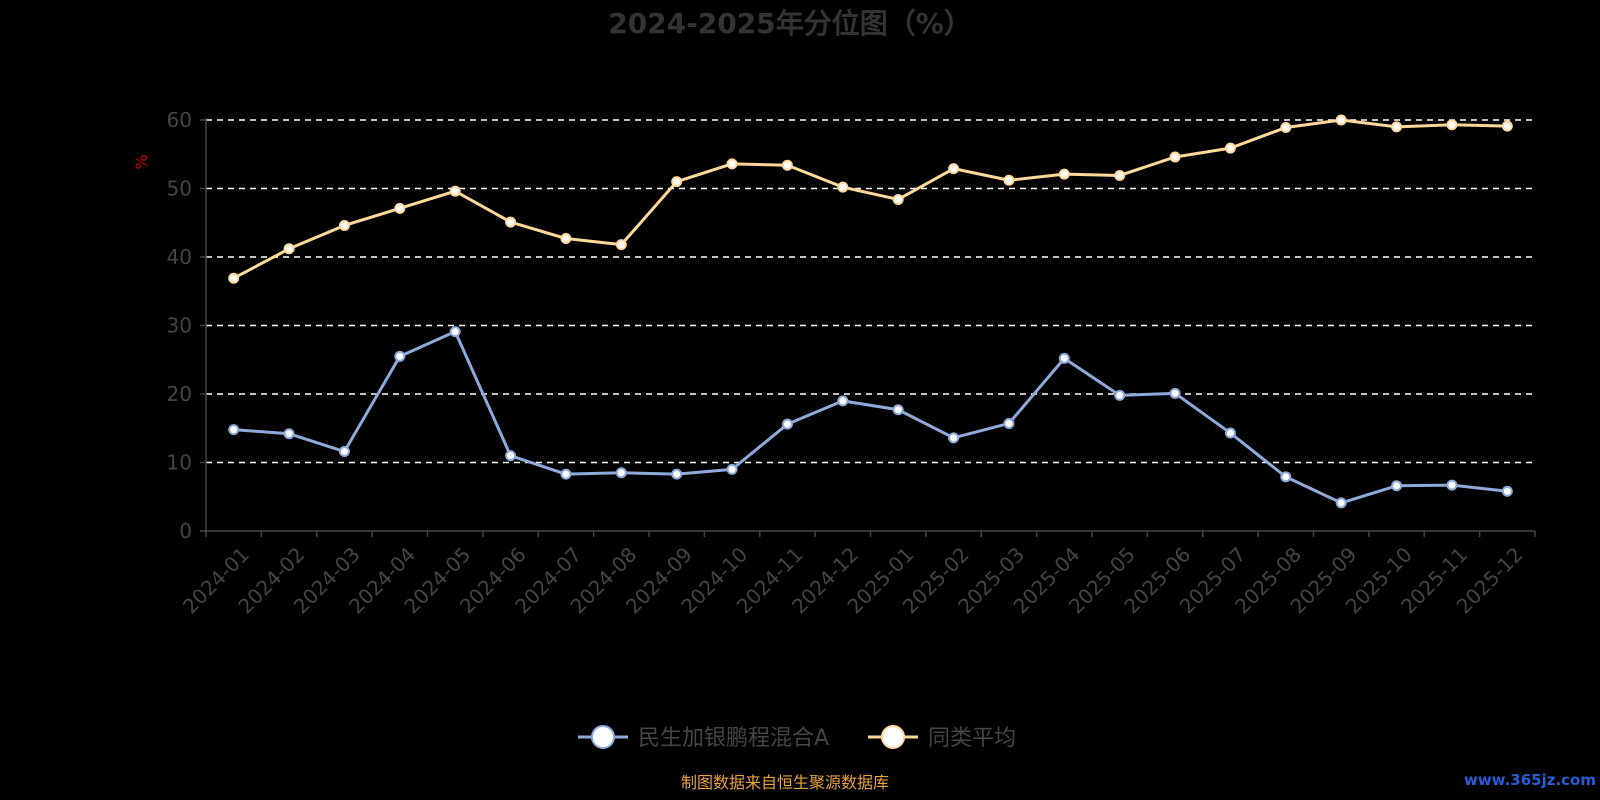 Image resolution: width=1600 pixels, height=800 pixels. I want to click on y-tick-label: 10, so click(179, 463).